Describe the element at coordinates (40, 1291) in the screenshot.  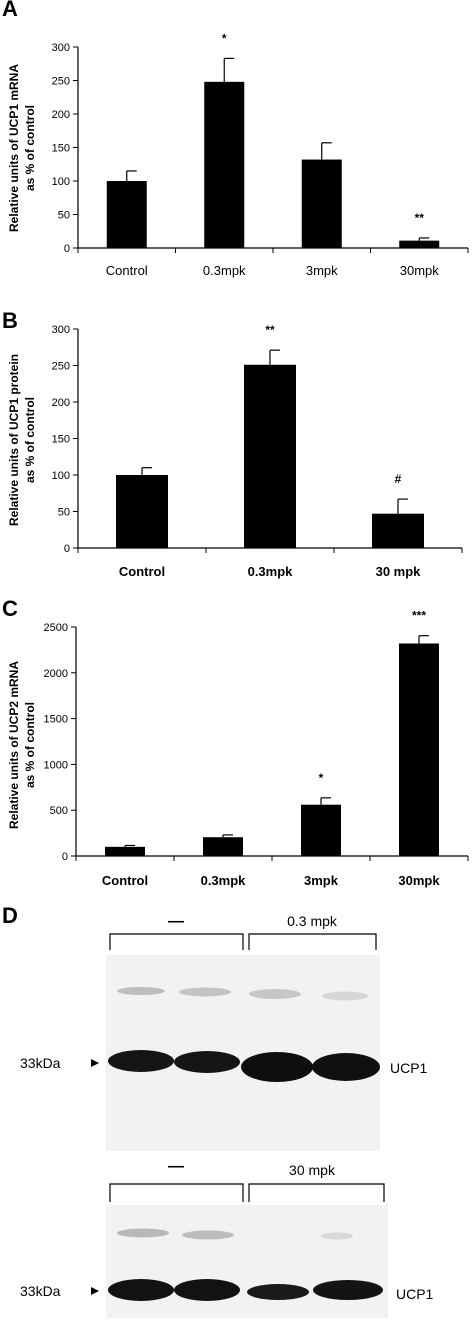
I see `blot-bottom-marker-label: 33kDa` at that location.